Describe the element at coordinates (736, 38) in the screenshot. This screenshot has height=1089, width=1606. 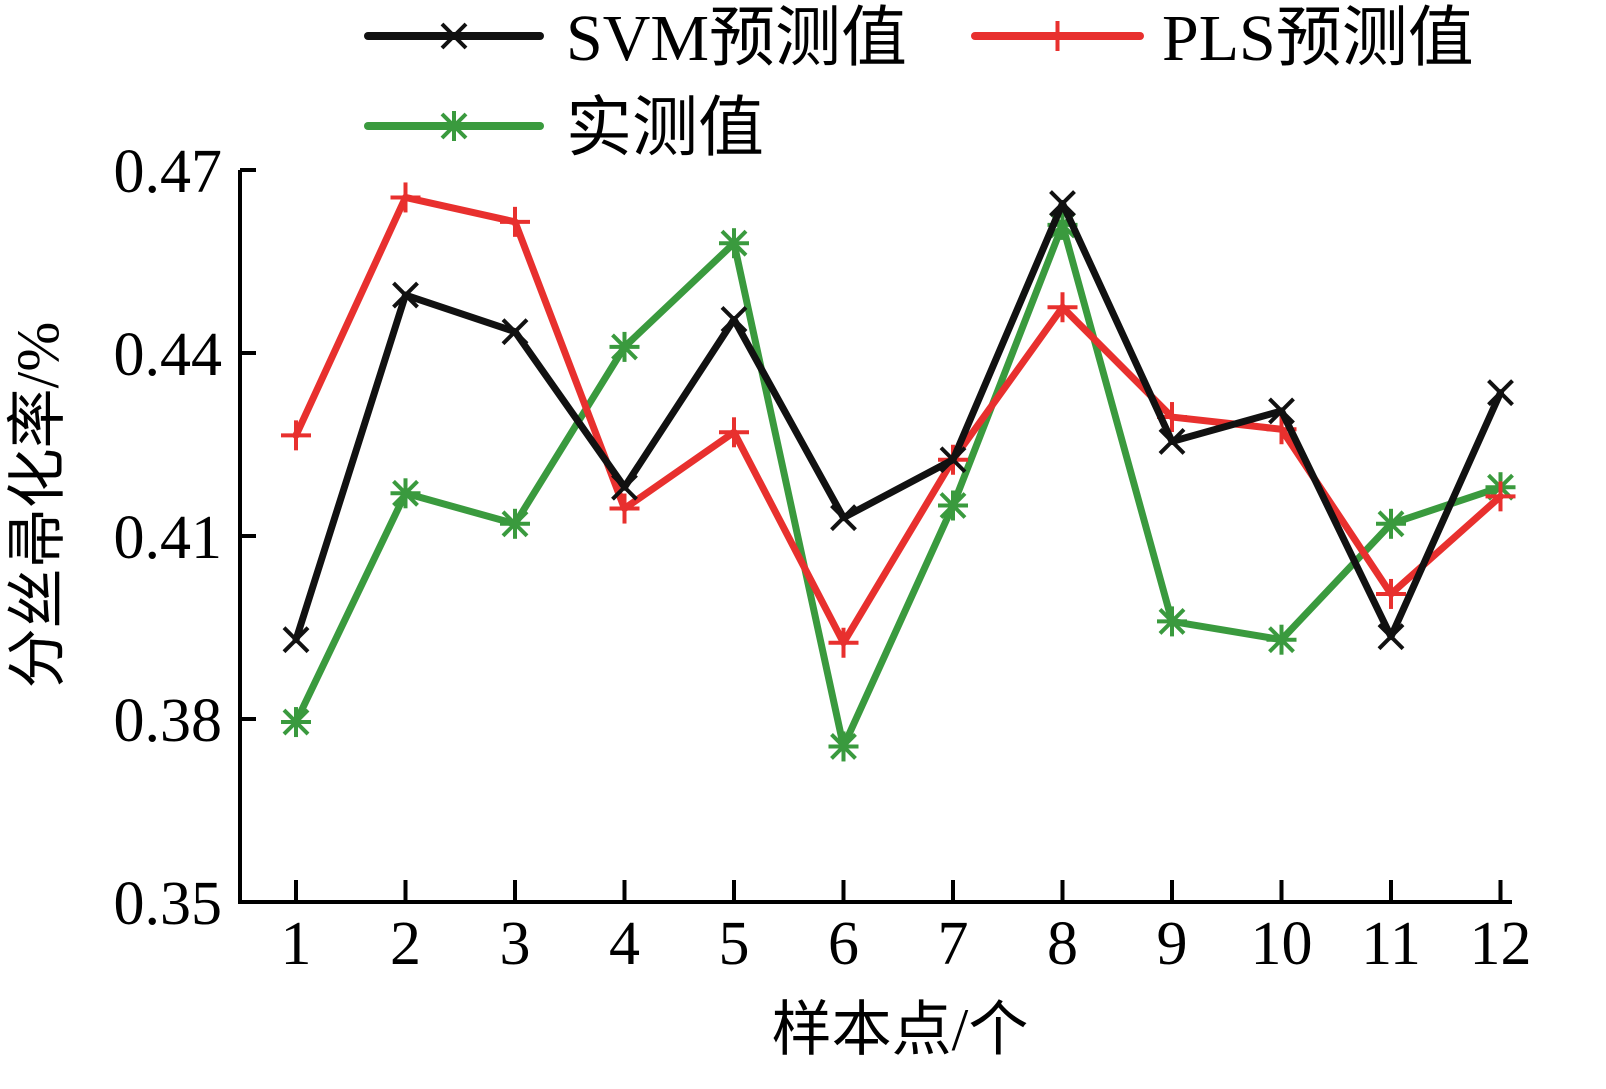
I see `legend-label: SVM预测值` at that location.